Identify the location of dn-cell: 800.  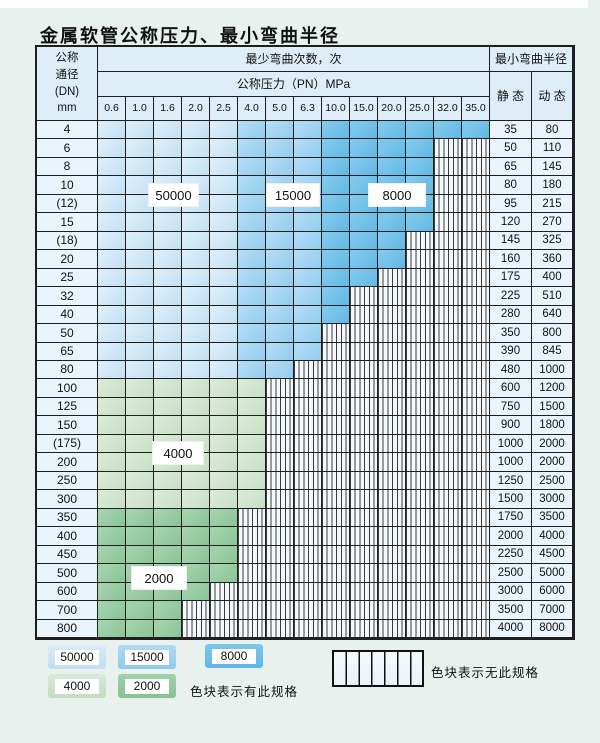
(67, 628).